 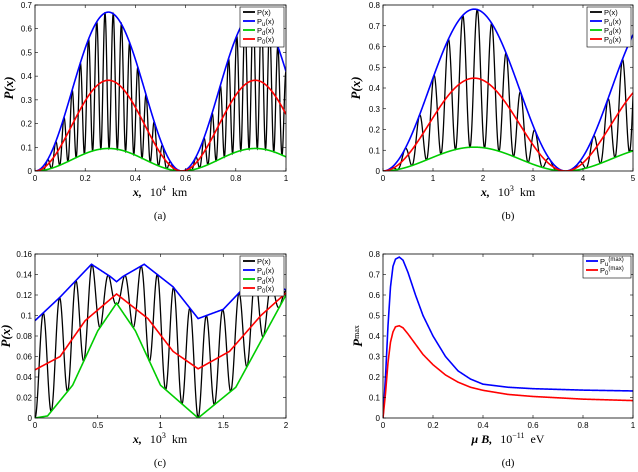 What do you see at coordinates (98, 425) in the screenshot?
I see `x-tick-label: 0.5` at bounding box center [98, 425].